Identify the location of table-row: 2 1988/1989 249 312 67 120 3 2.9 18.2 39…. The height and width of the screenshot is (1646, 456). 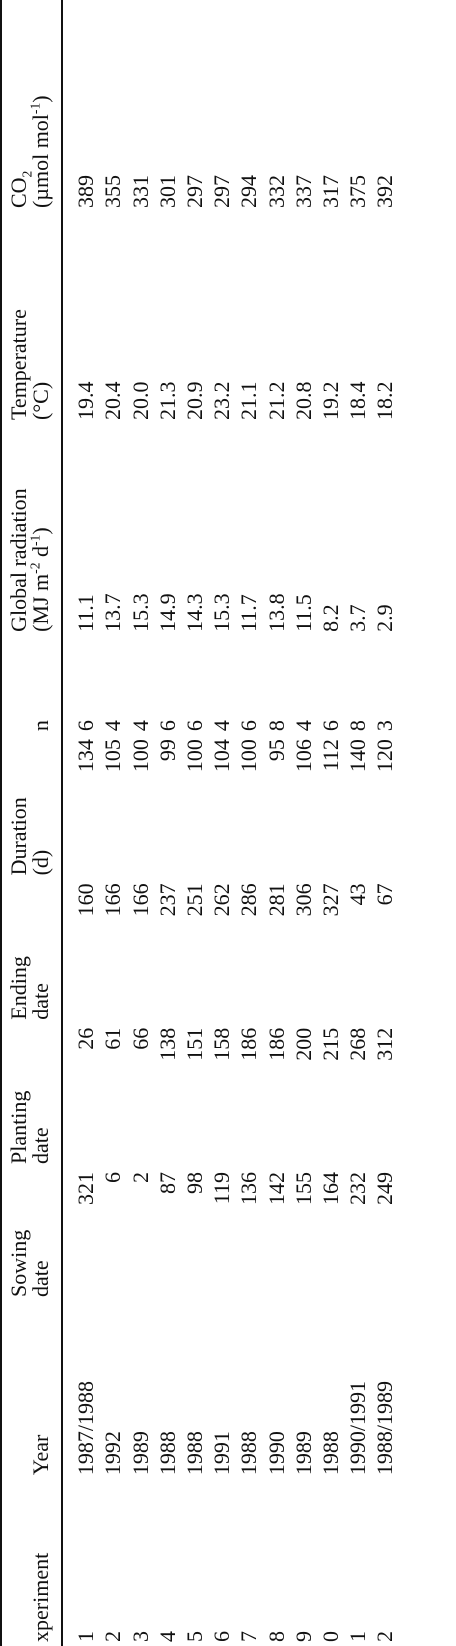
(385, 823).